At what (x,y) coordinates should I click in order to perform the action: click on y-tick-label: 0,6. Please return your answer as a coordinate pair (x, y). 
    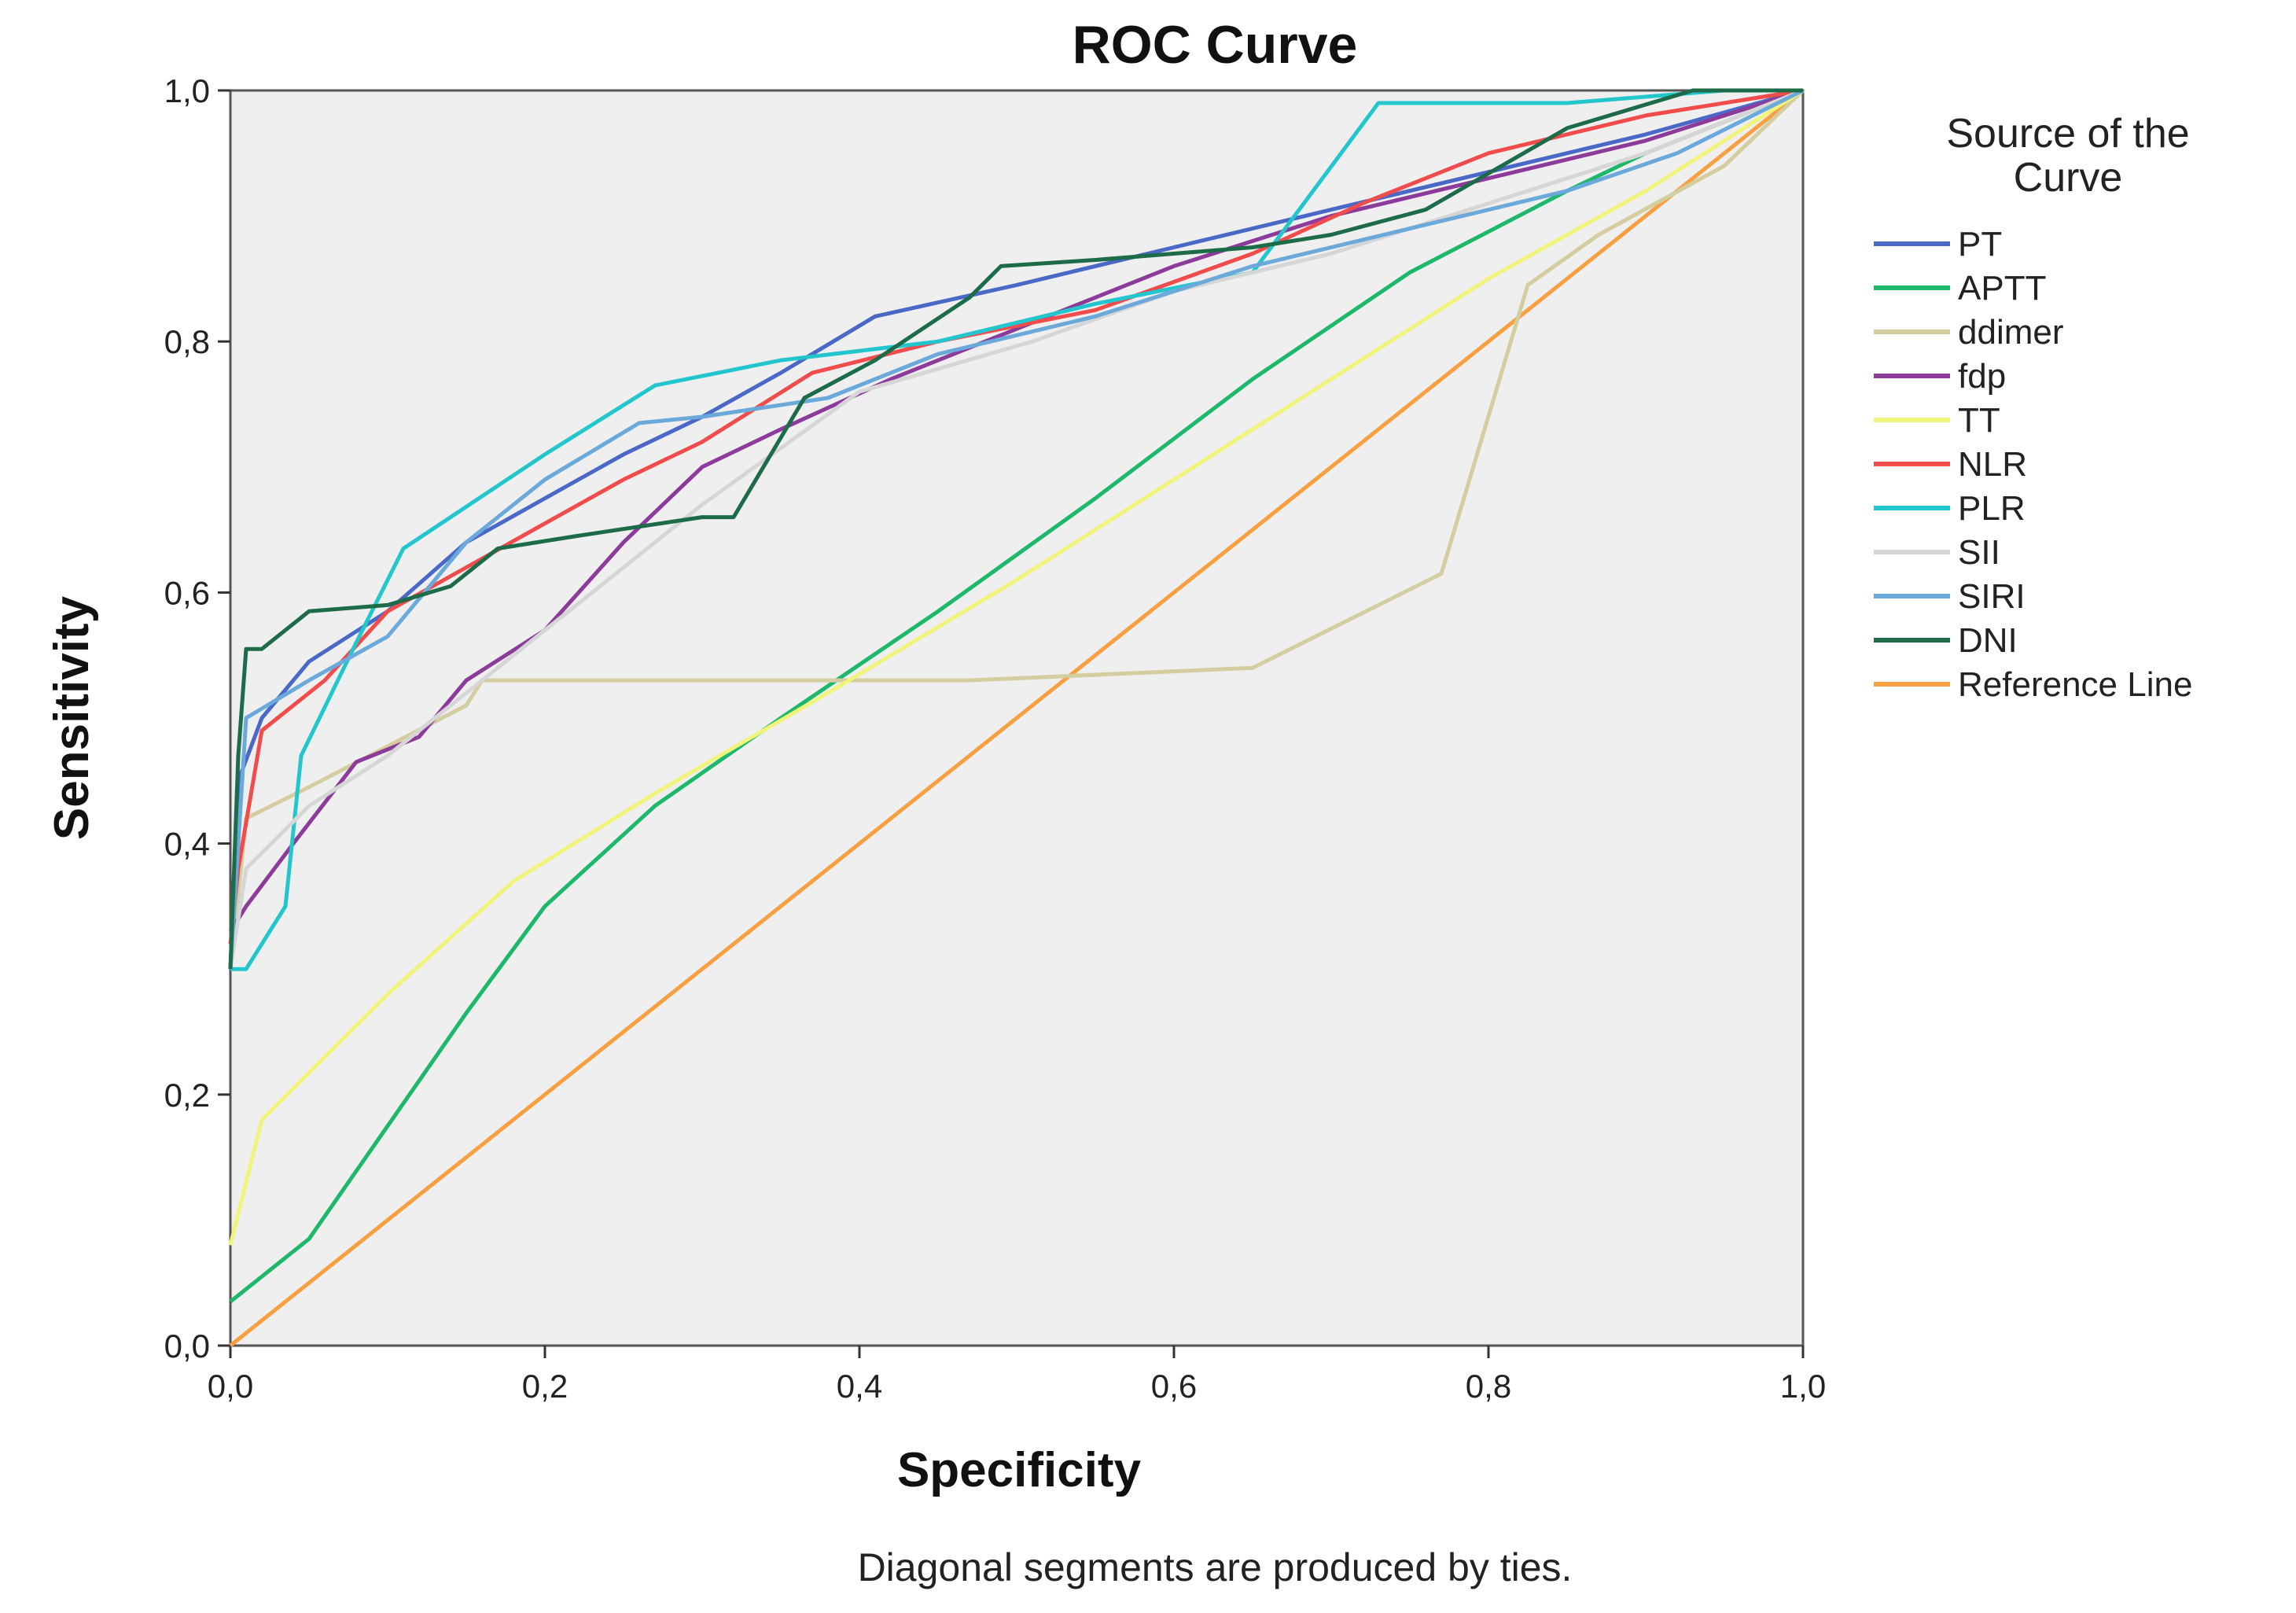
    Looking at the image, I should click on (187, 592).